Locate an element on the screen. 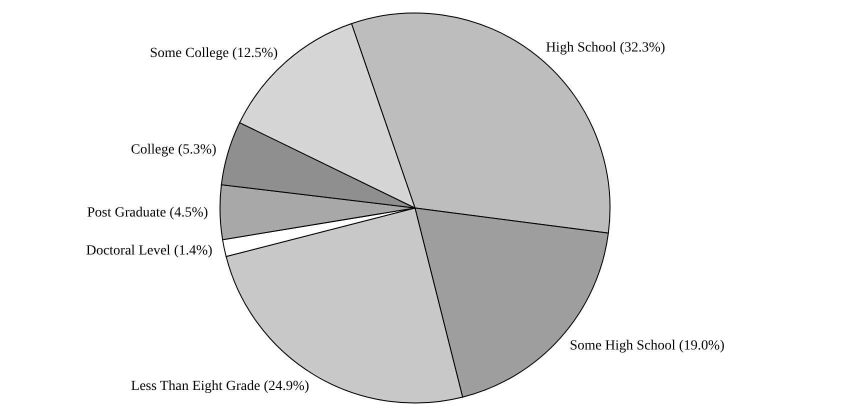 The image size is (854, 410). slice-label: Post Graduate (4.5%) is located at coordinates (147, 213).